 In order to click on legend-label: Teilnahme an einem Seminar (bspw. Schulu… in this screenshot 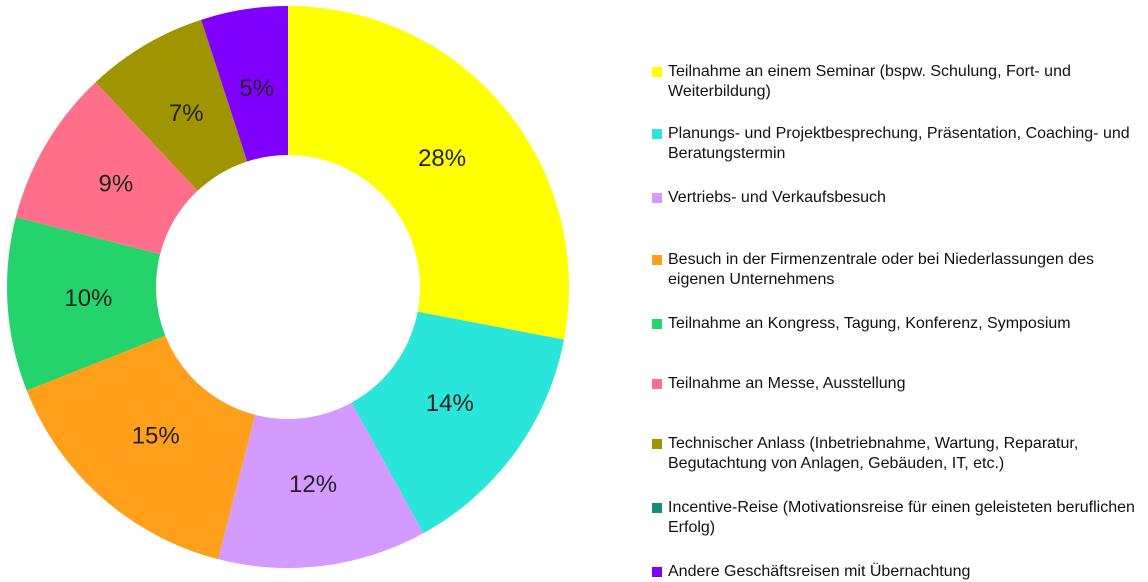, I will do `click(869, 81)`.